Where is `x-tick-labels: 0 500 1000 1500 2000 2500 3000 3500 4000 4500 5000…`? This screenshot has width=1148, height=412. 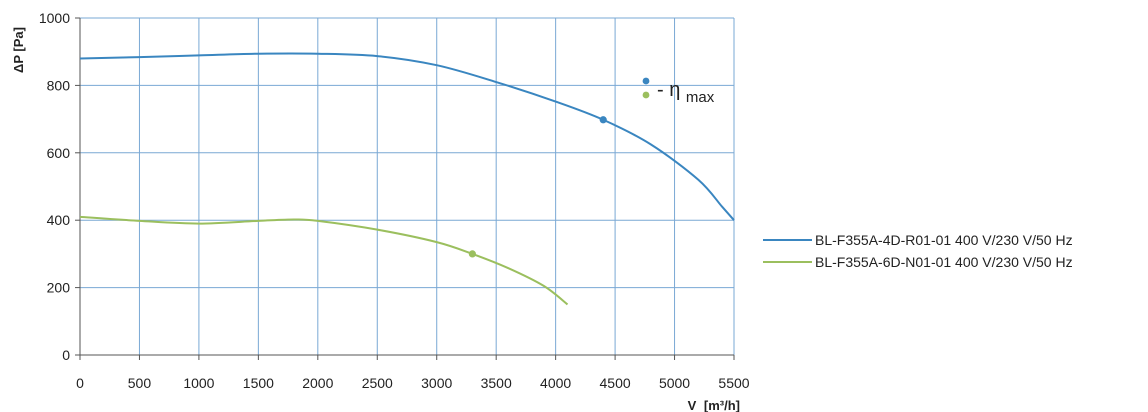
x-tick-labels: 0 500 1000 1500 2000 2500 3000 3500 4000 4500 5000… is located at coordinates (413, 383).